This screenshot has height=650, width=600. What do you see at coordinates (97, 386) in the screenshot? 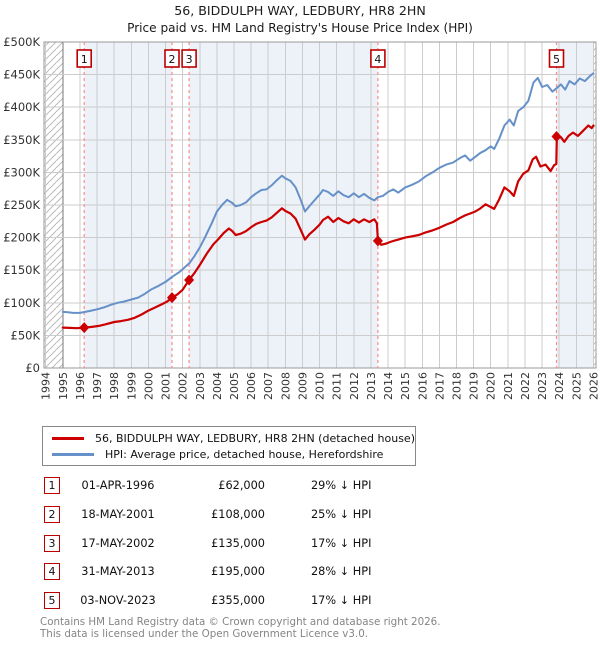
I see `svg-text: 1997` at bounding box center [97, 386].